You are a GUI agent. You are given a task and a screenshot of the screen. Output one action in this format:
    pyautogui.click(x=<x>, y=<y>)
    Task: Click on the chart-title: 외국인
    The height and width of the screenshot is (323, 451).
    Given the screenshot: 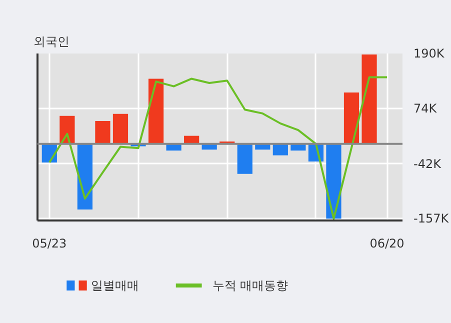 What is the action you would take?
    pyautogui.click(x=52, y=41)
    